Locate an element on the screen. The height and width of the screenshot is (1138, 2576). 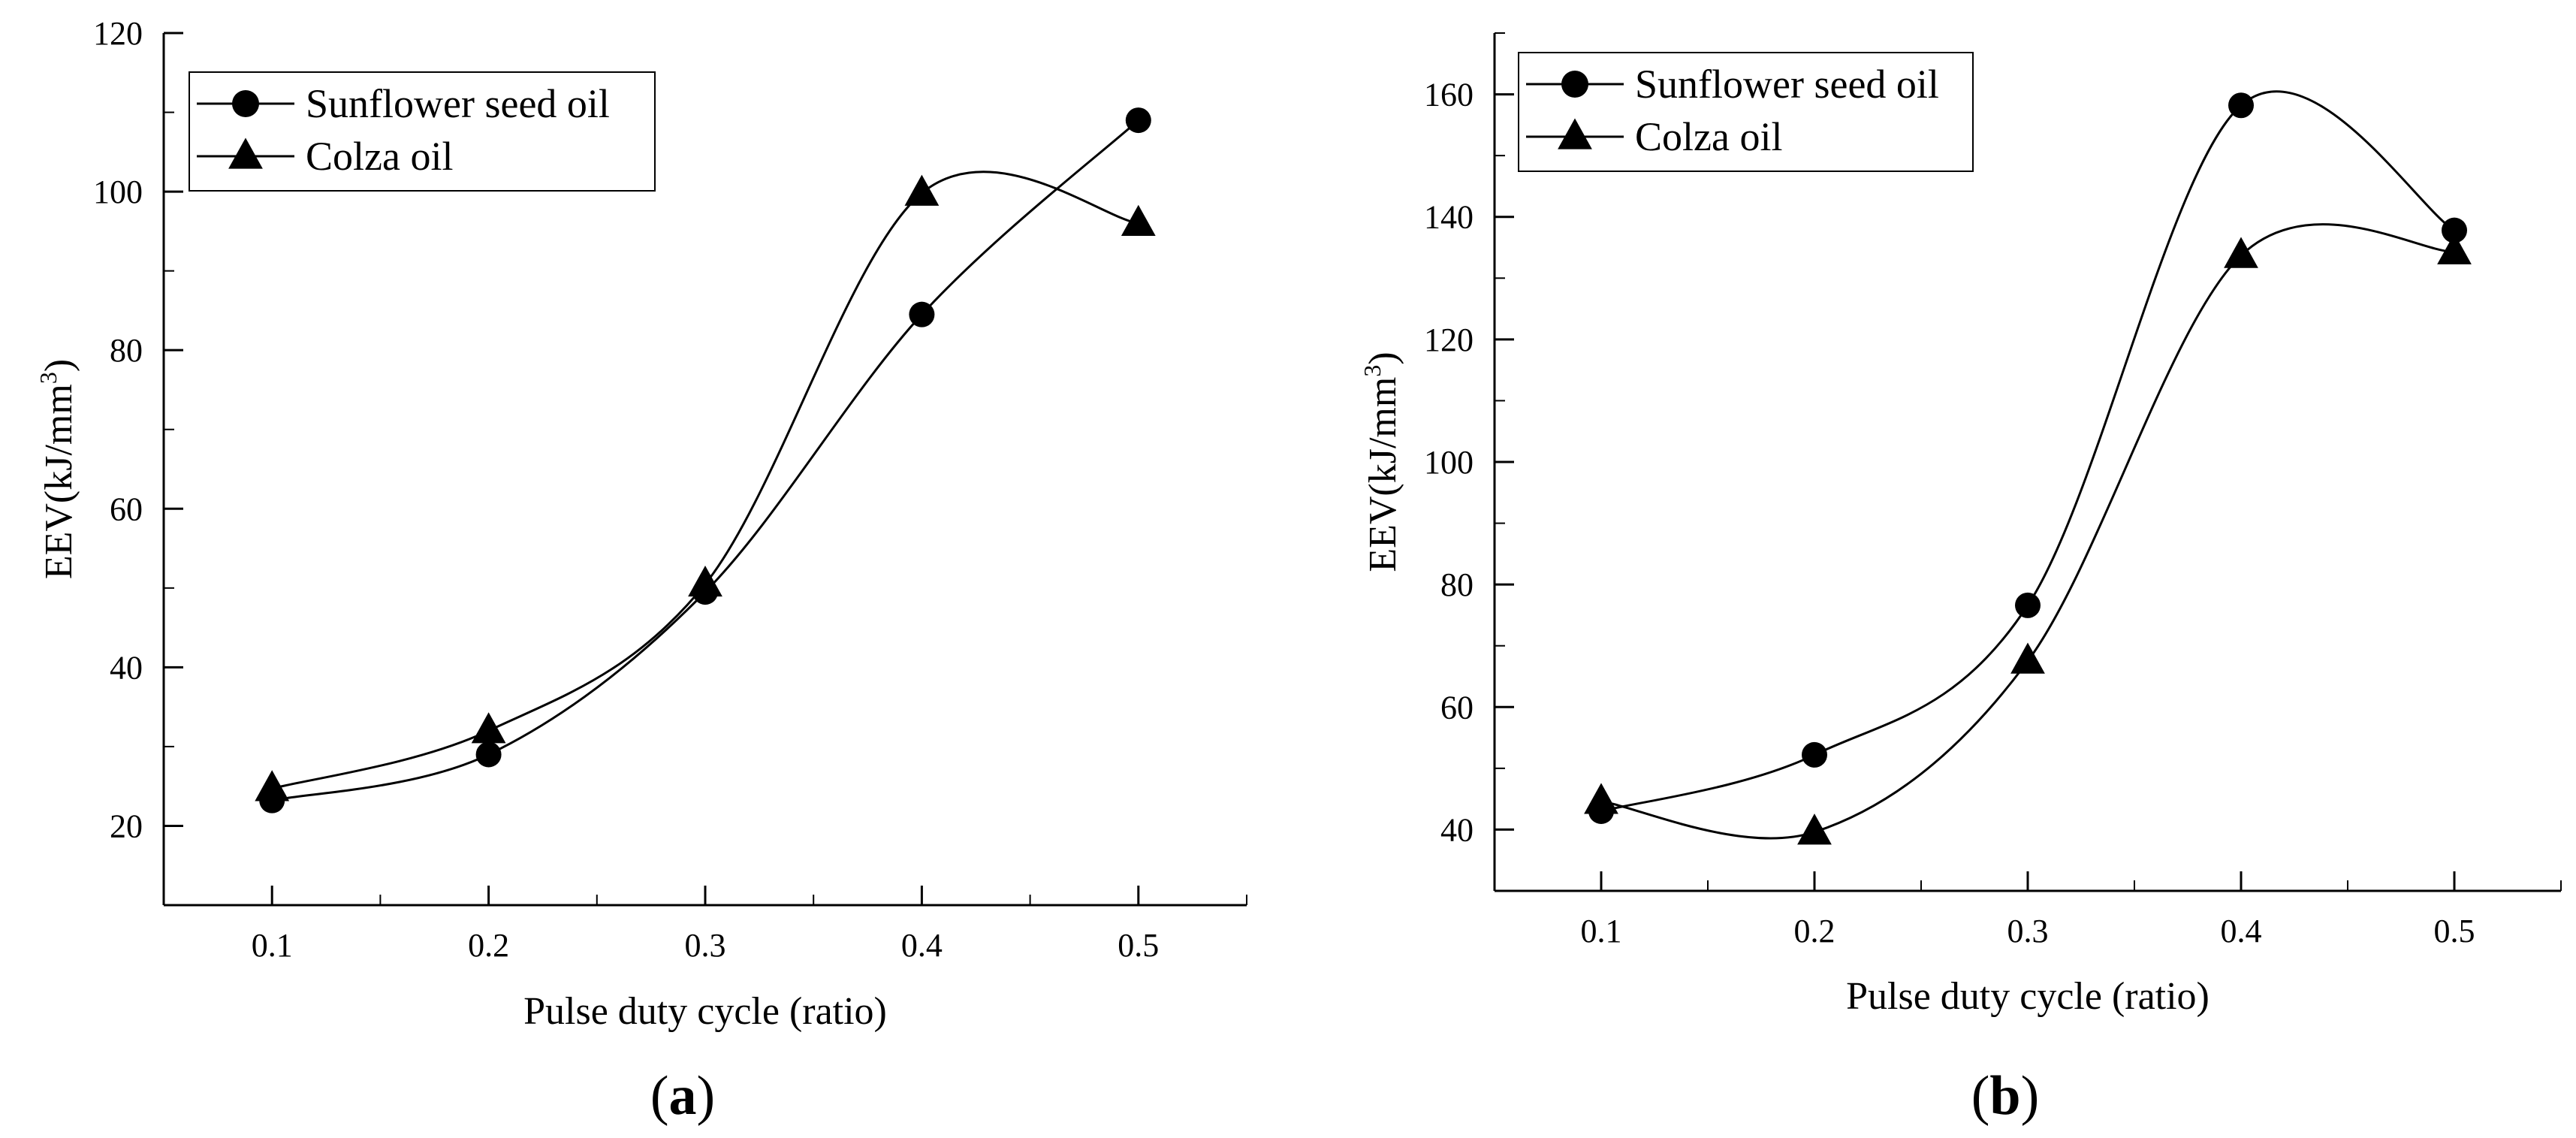
panel-label-letter: a is located at coordinates (683, 1096).